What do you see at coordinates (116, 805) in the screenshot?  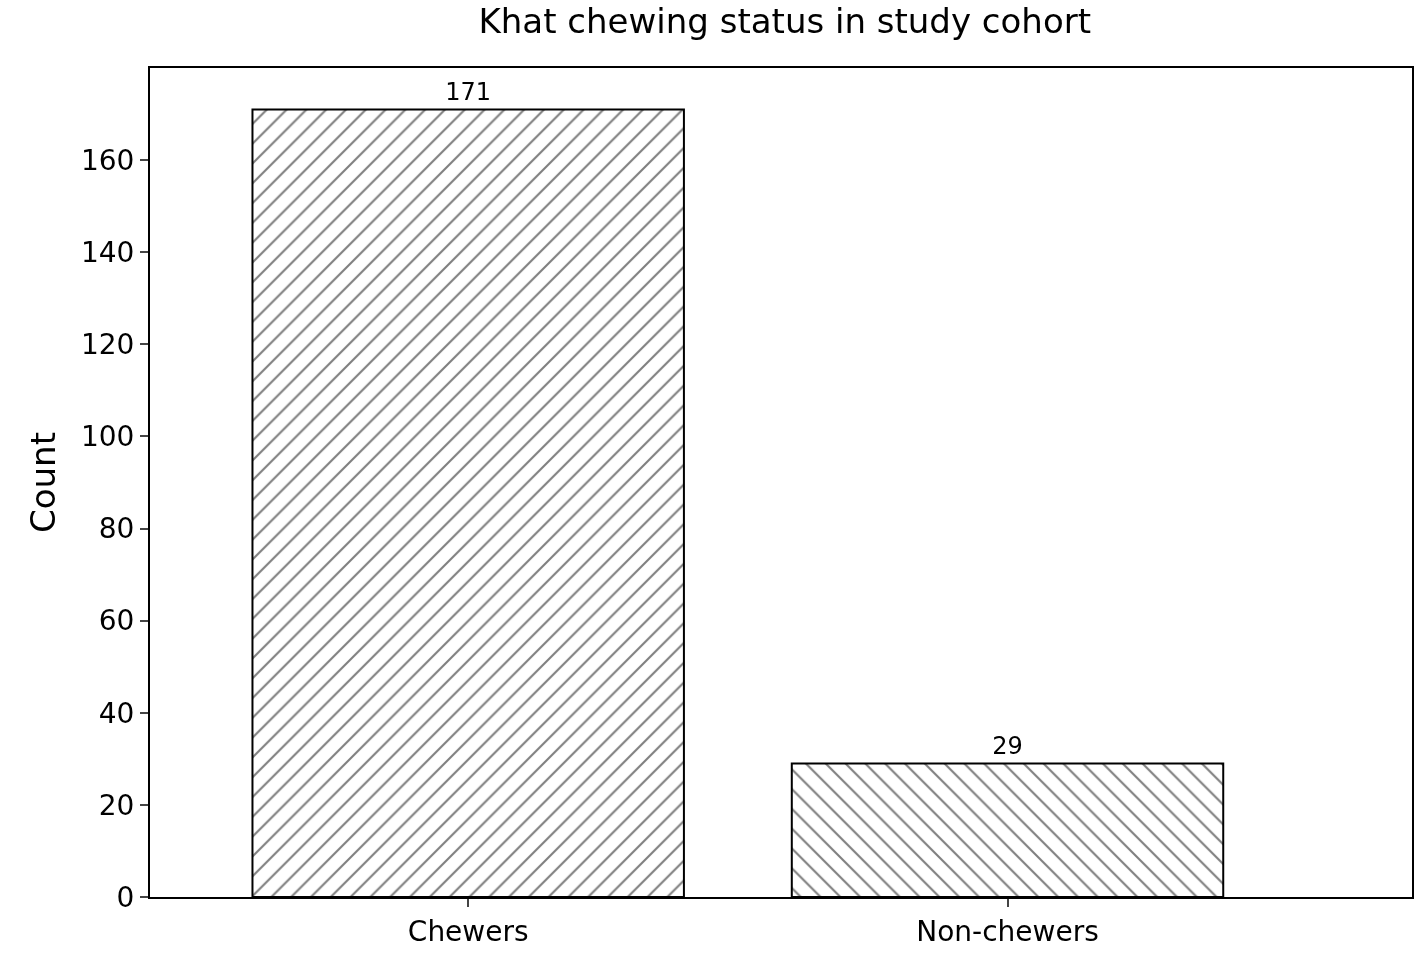 I see `y-tick-label: 20` at bounding box center [116, 805].